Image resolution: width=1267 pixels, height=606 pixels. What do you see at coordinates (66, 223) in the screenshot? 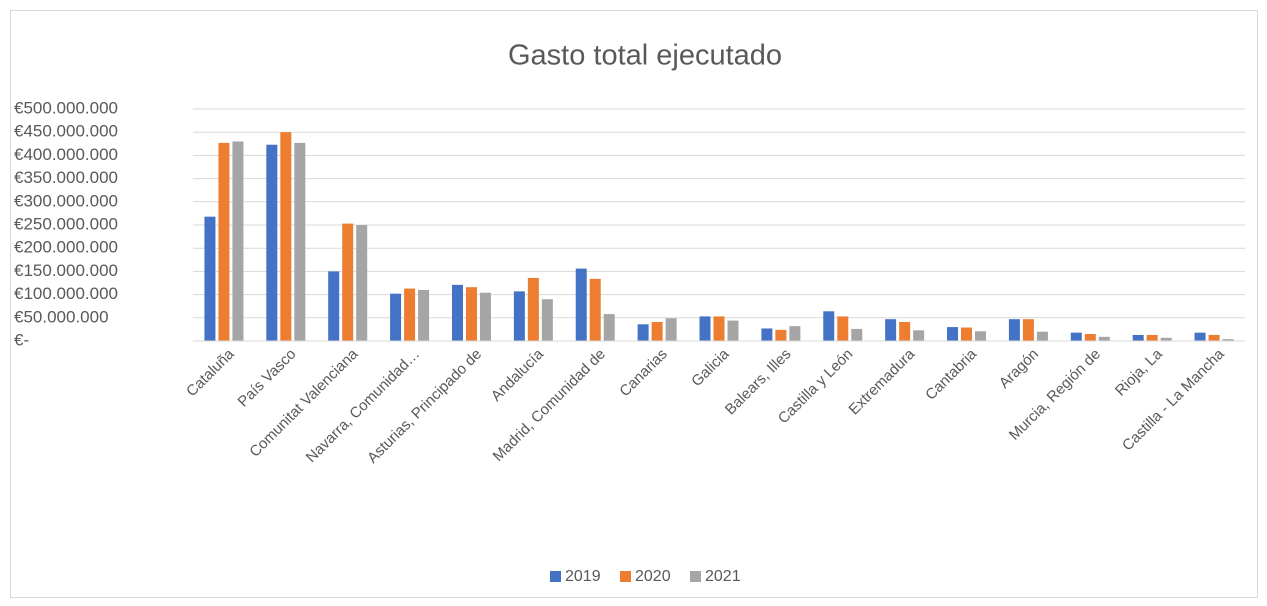
I see `y-tick-label: €250.000.000` at bounding box center [66, 223].